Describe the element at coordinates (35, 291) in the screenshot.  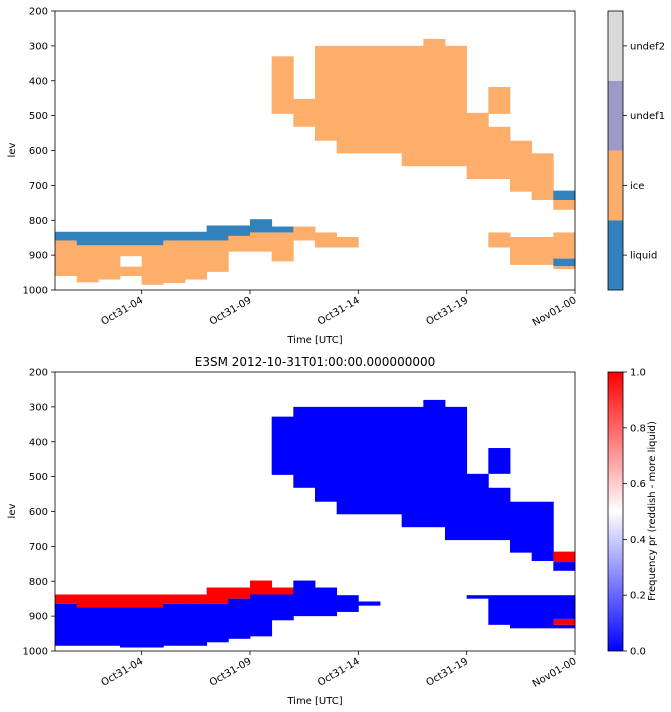
I see `y-tick-label: 1000` at that location.